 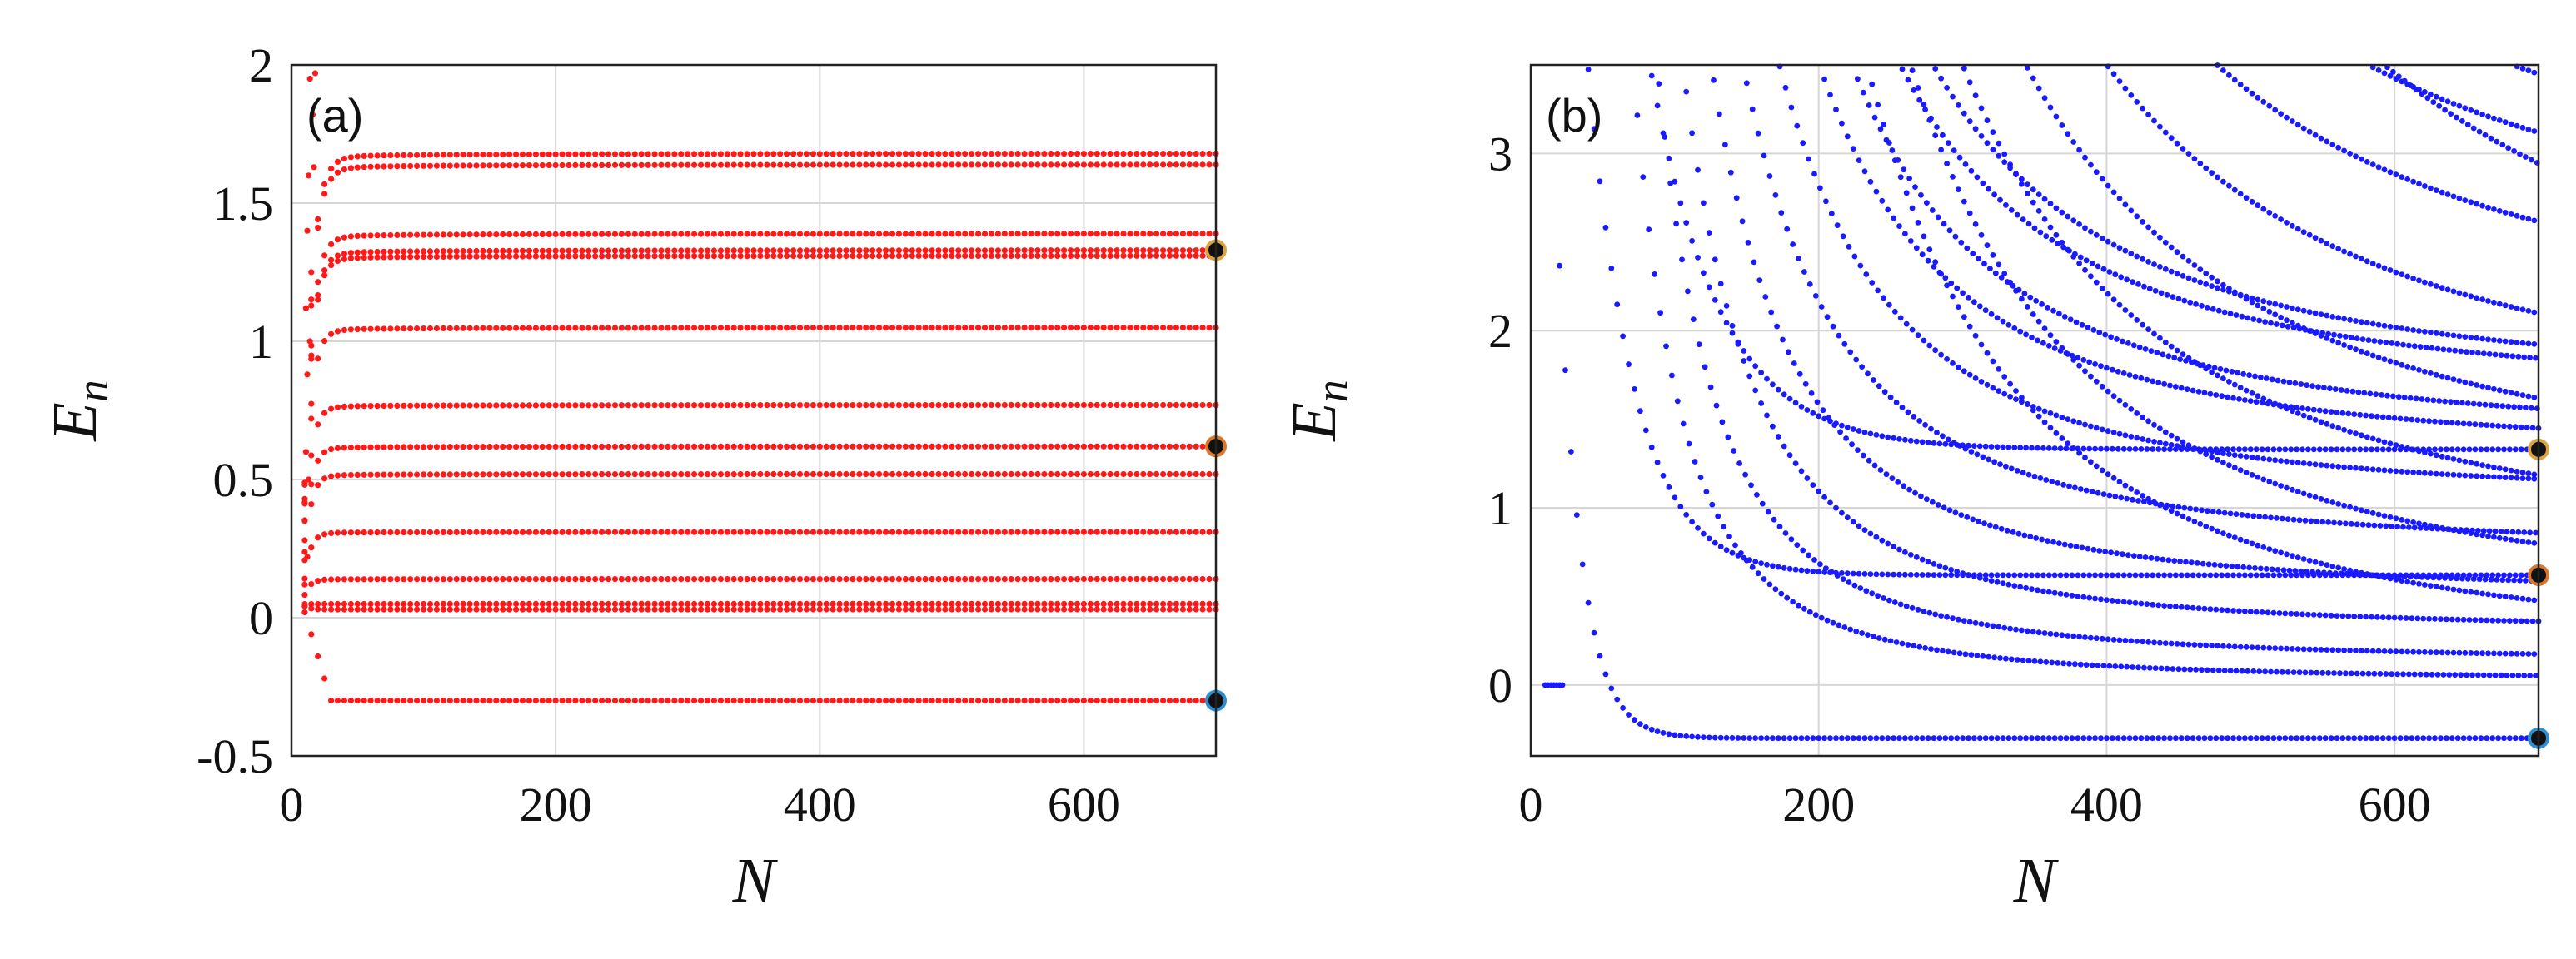 I want to click on panel-b-y-axis-label-main: E, so click(x=1314, y=422).